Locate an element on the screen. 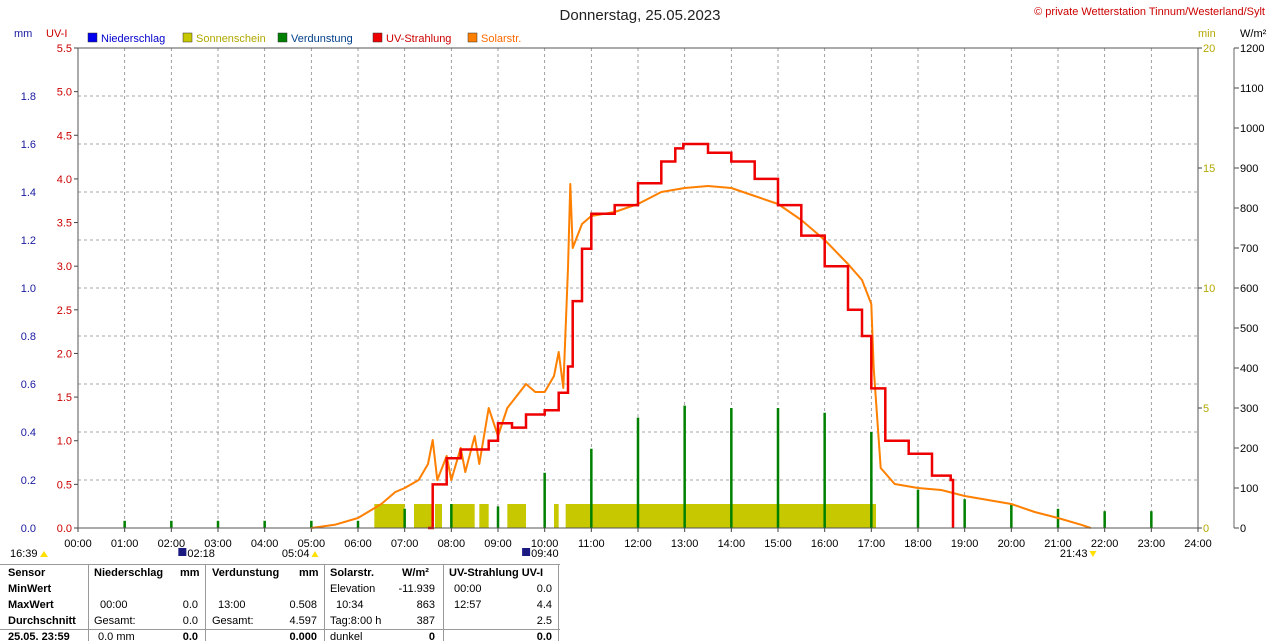 The image size is (1280, 644). y-tick-label-min: 20 is located at coordinates (1209, 49).